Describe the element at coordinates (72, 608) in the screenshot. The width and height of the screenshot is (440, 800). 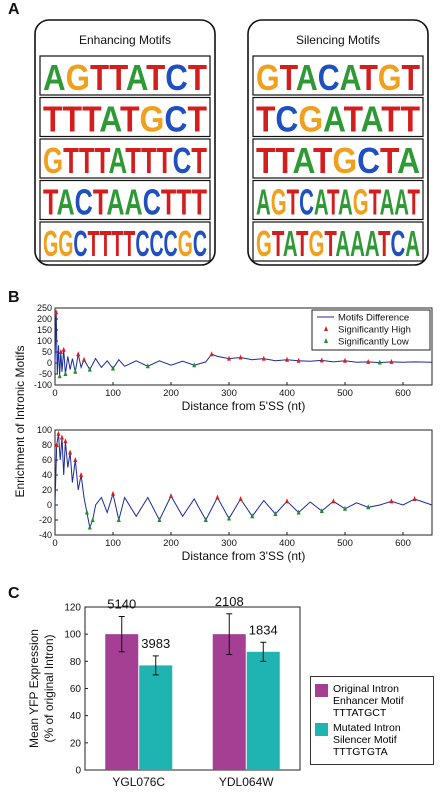
I see `y-tick-label: 120` at that location.